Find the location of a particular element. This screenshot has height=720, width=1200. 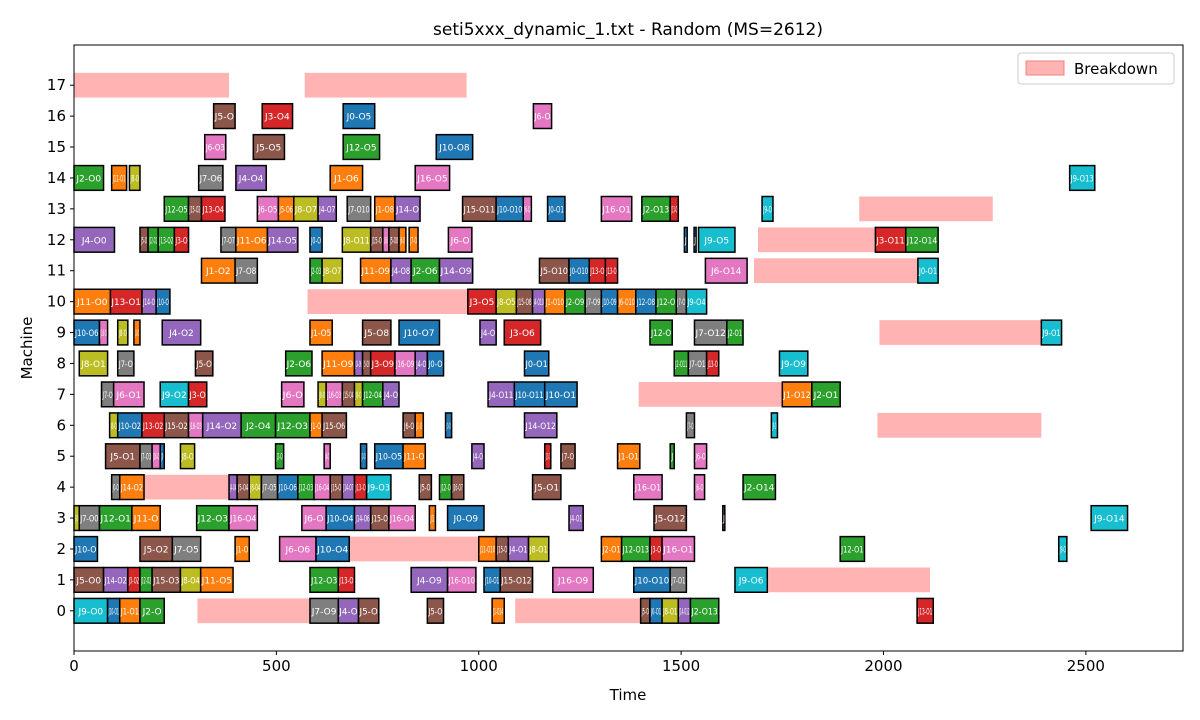

operation-label: J16-O1 is located at coordinates (647, 489).